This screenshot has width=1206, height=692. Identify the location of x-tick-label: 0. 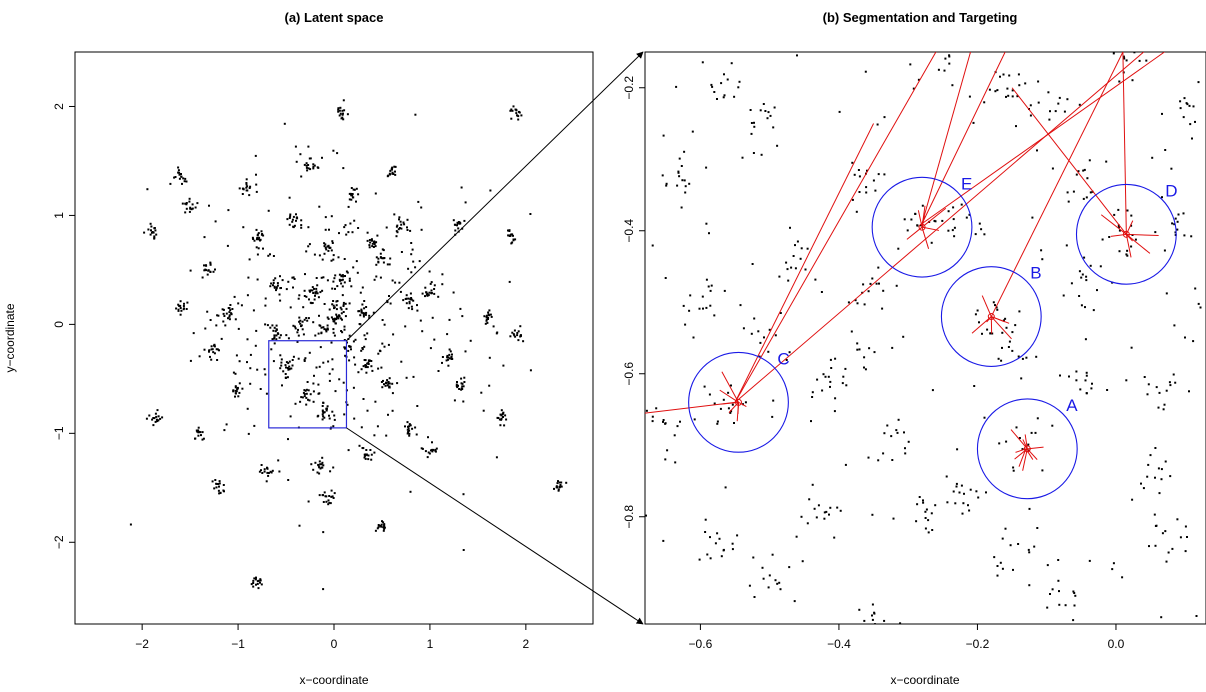
(334, 644).